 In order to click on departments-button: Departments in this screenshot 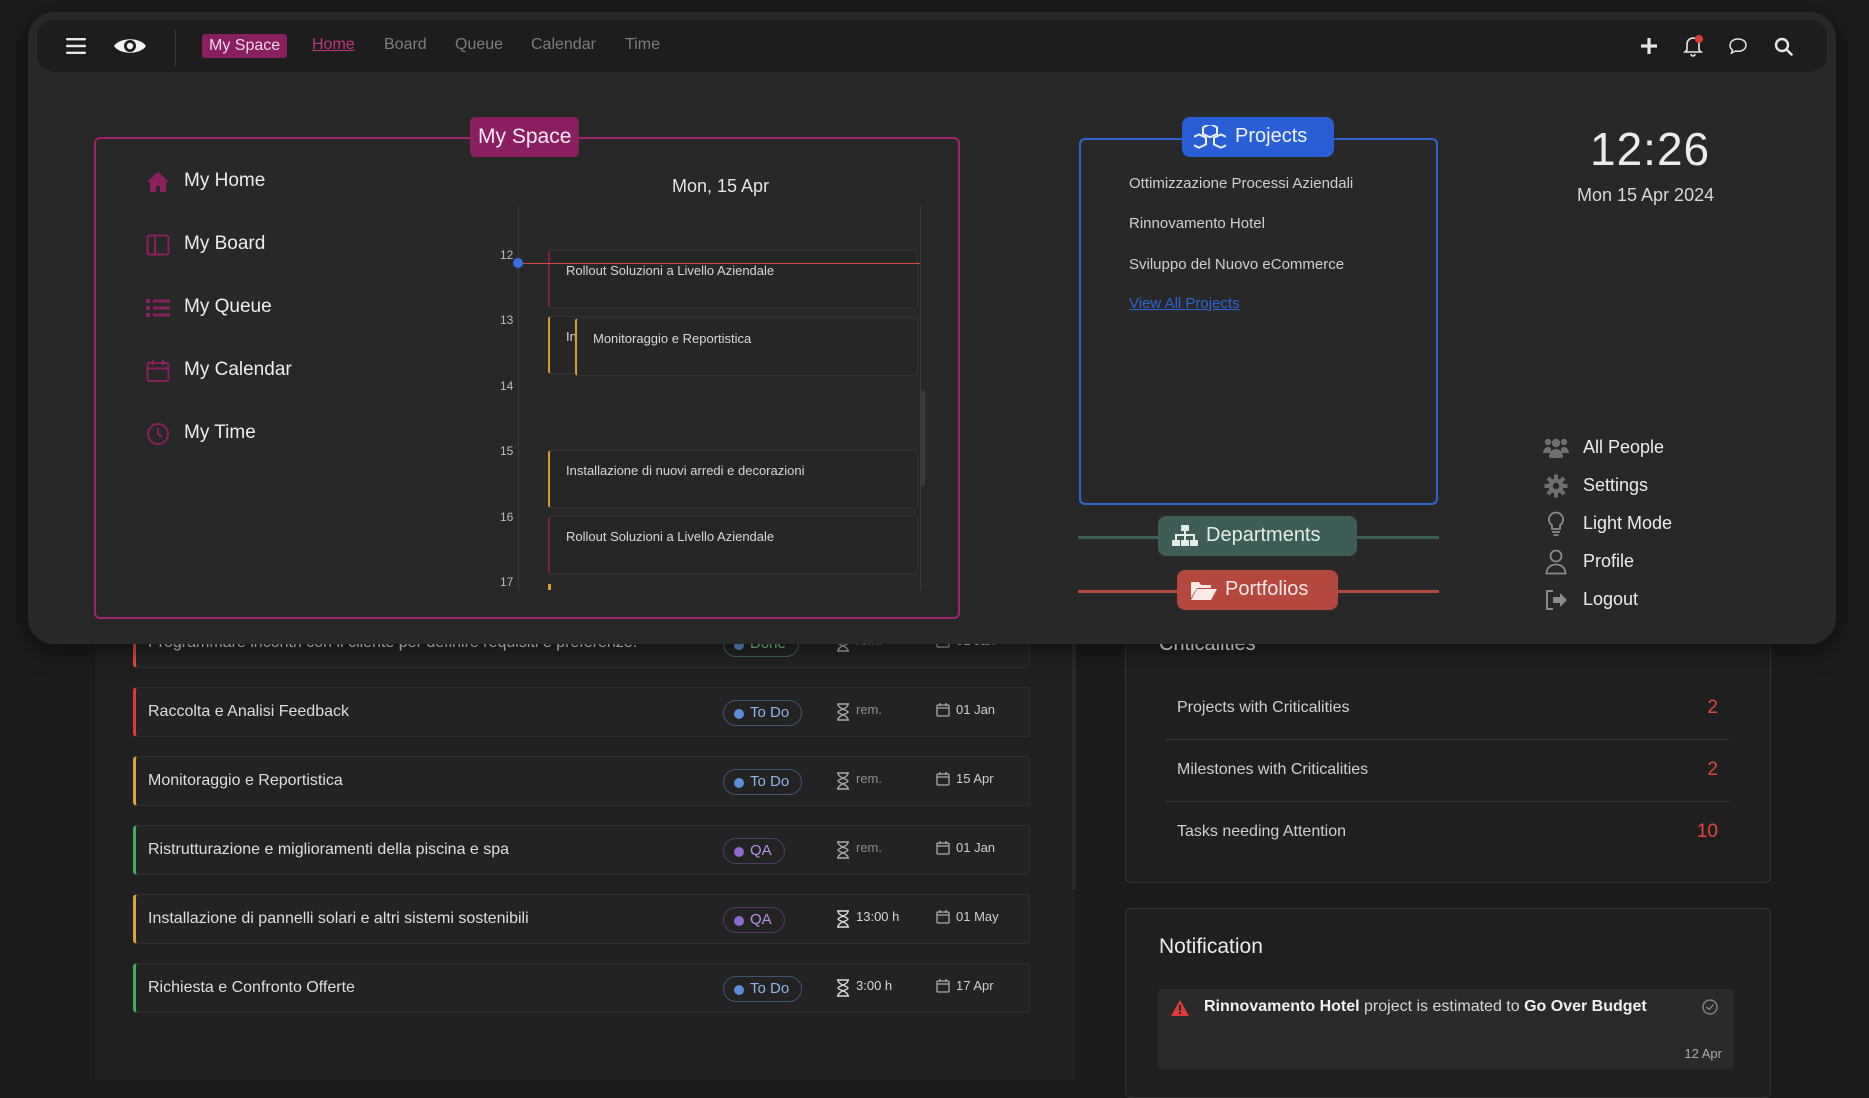, I will do `click(1257, 536)`.